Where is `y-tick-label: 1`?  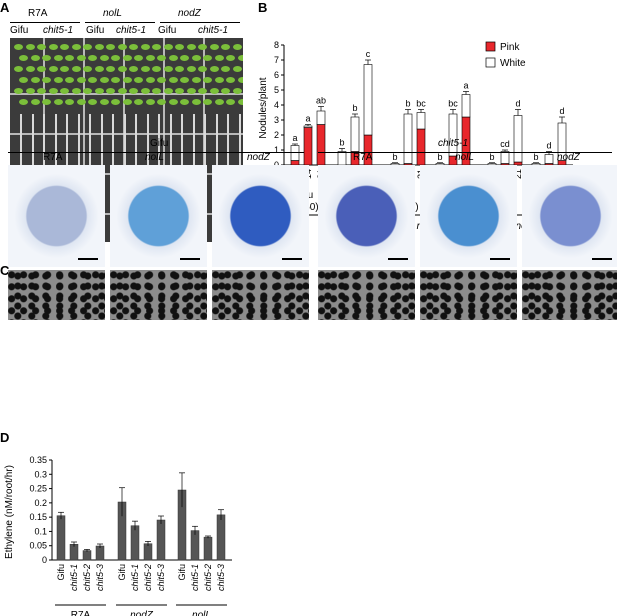
y-tick-label: 1 is located at coordinates (276, 150).